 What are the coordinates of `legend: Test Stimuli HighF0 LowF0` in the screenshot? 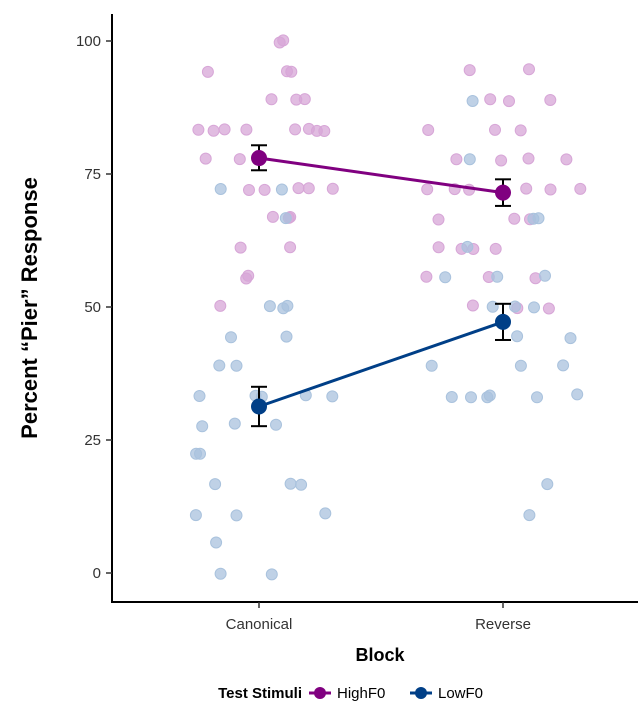 It's located at (350, 693).